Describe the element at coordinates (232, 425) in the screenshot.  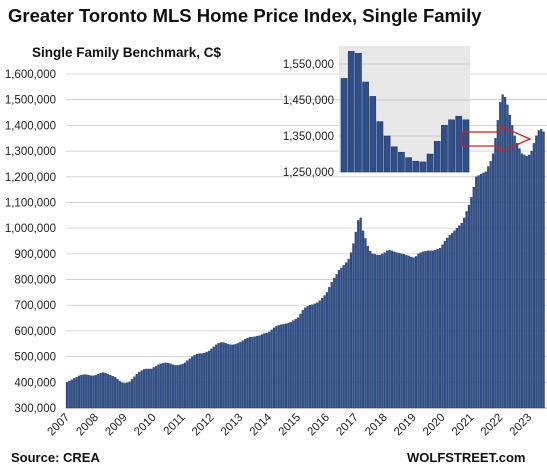
I see `x-tick-label: 2013` at that location.